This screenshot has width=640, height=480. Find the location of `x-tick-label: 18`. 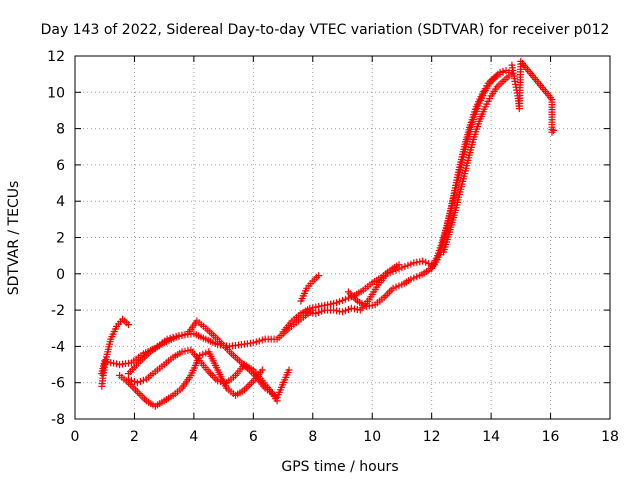

x-tick-label: 18 is located at coordinates (610, 437).